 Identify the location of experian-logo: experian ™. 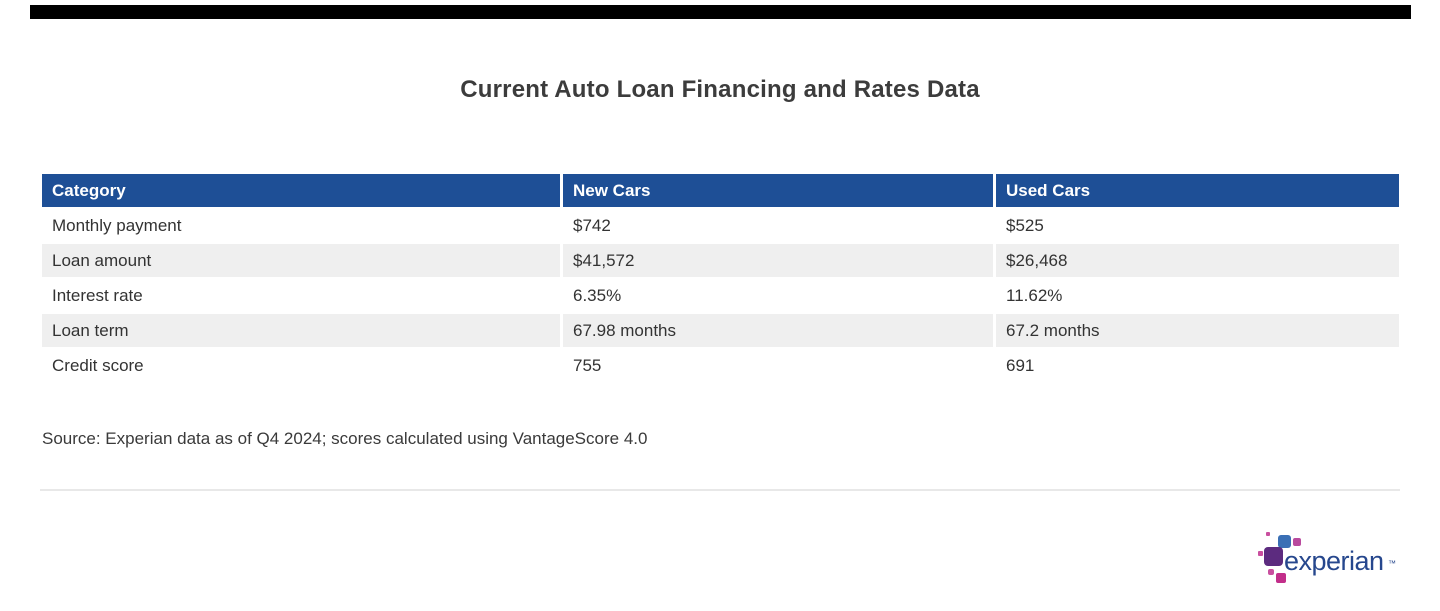
(1331, 556).